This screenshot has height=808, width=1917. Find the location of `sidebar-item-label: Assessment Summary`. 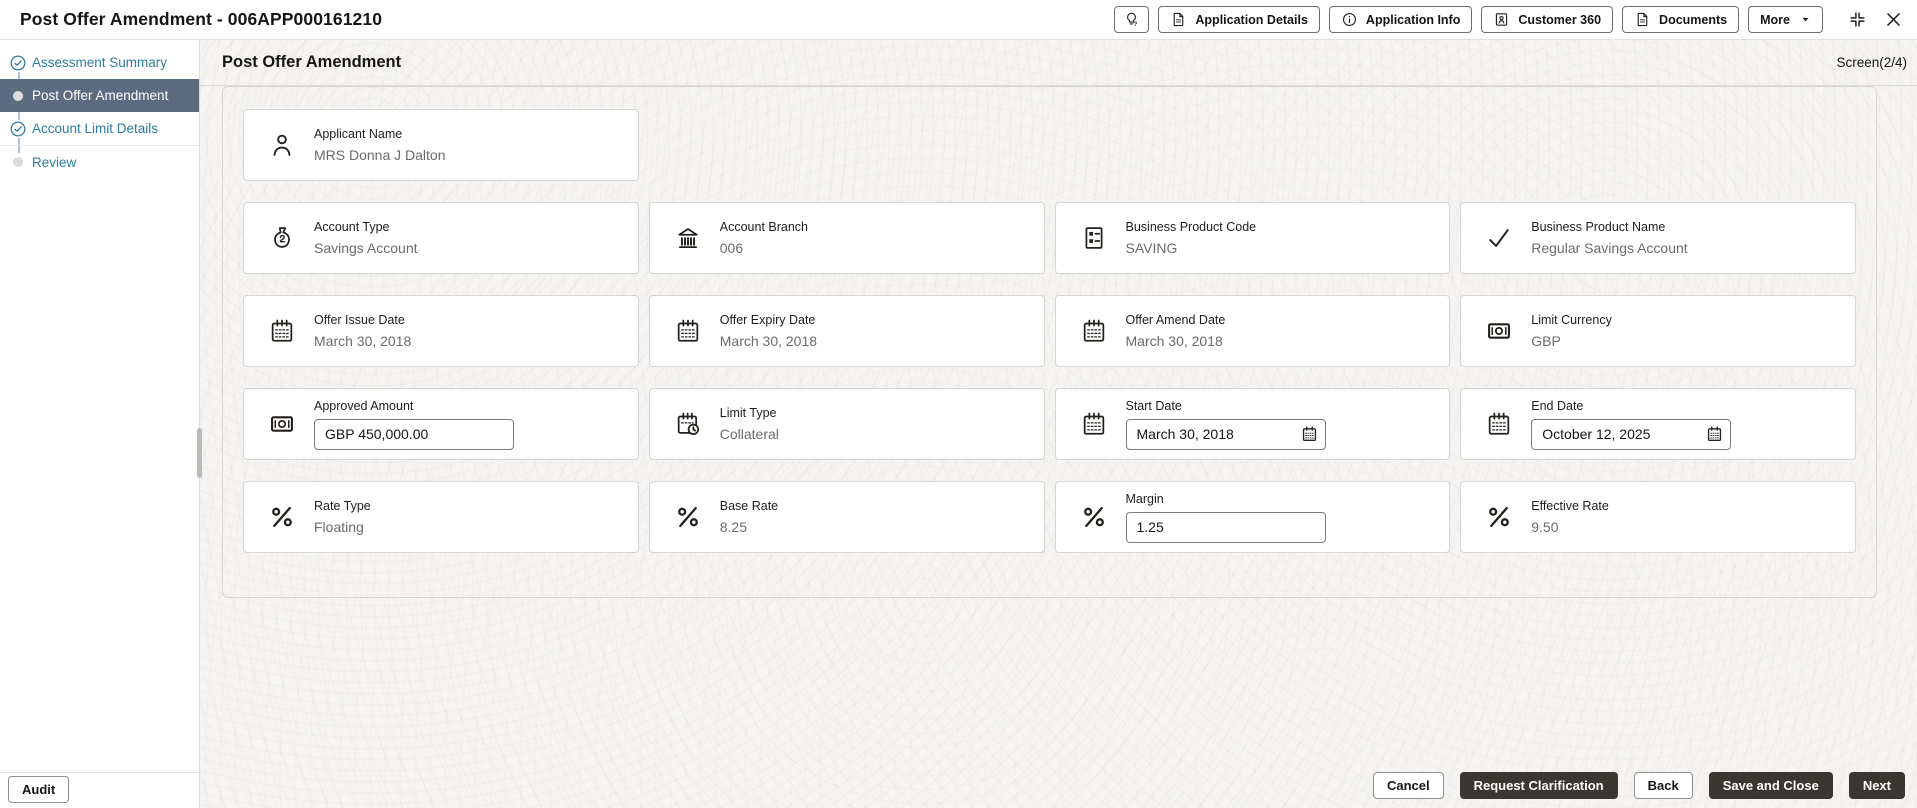

sidebar-item-label: Assessment Summary is located at coordinates (100, 62).